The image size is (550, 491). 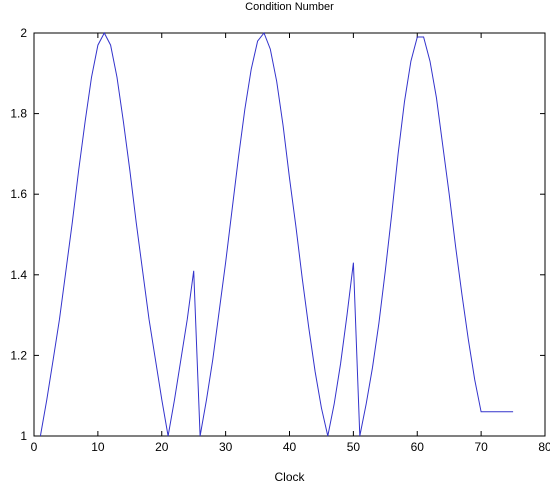 I want to click on x-tick-label: 60, so click(x=418, y=447).